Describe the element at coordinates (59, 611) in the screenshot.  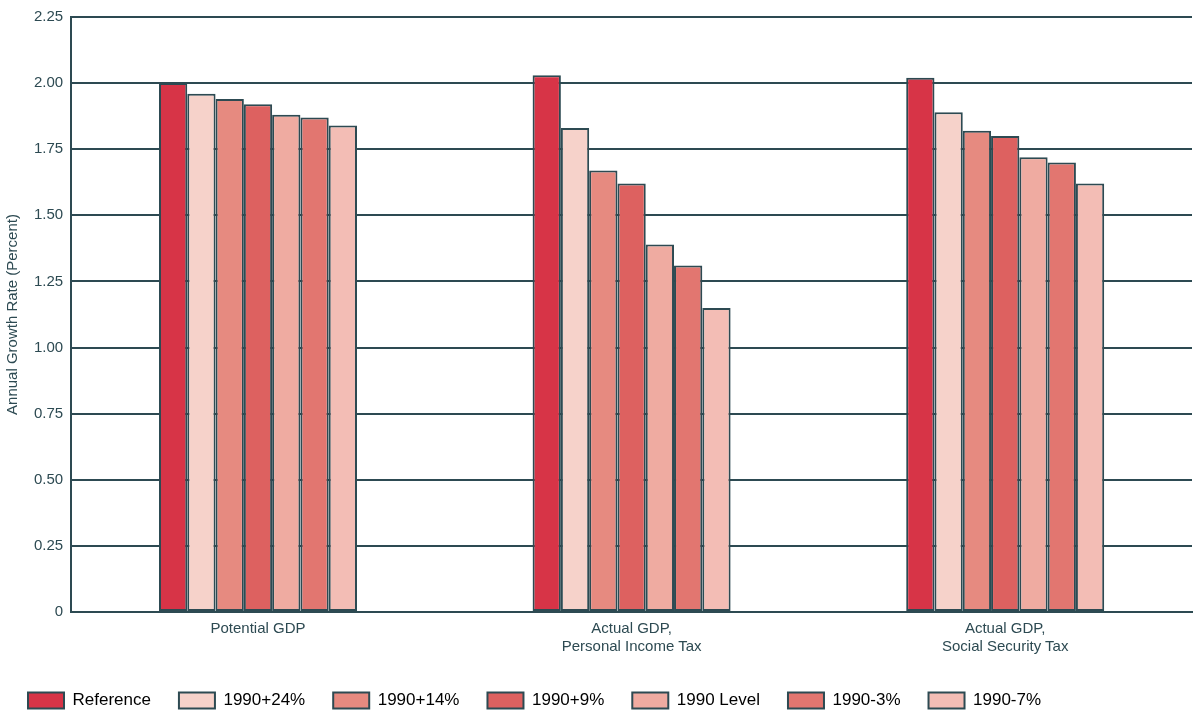
I see `y-tick-label: 0` at that location.